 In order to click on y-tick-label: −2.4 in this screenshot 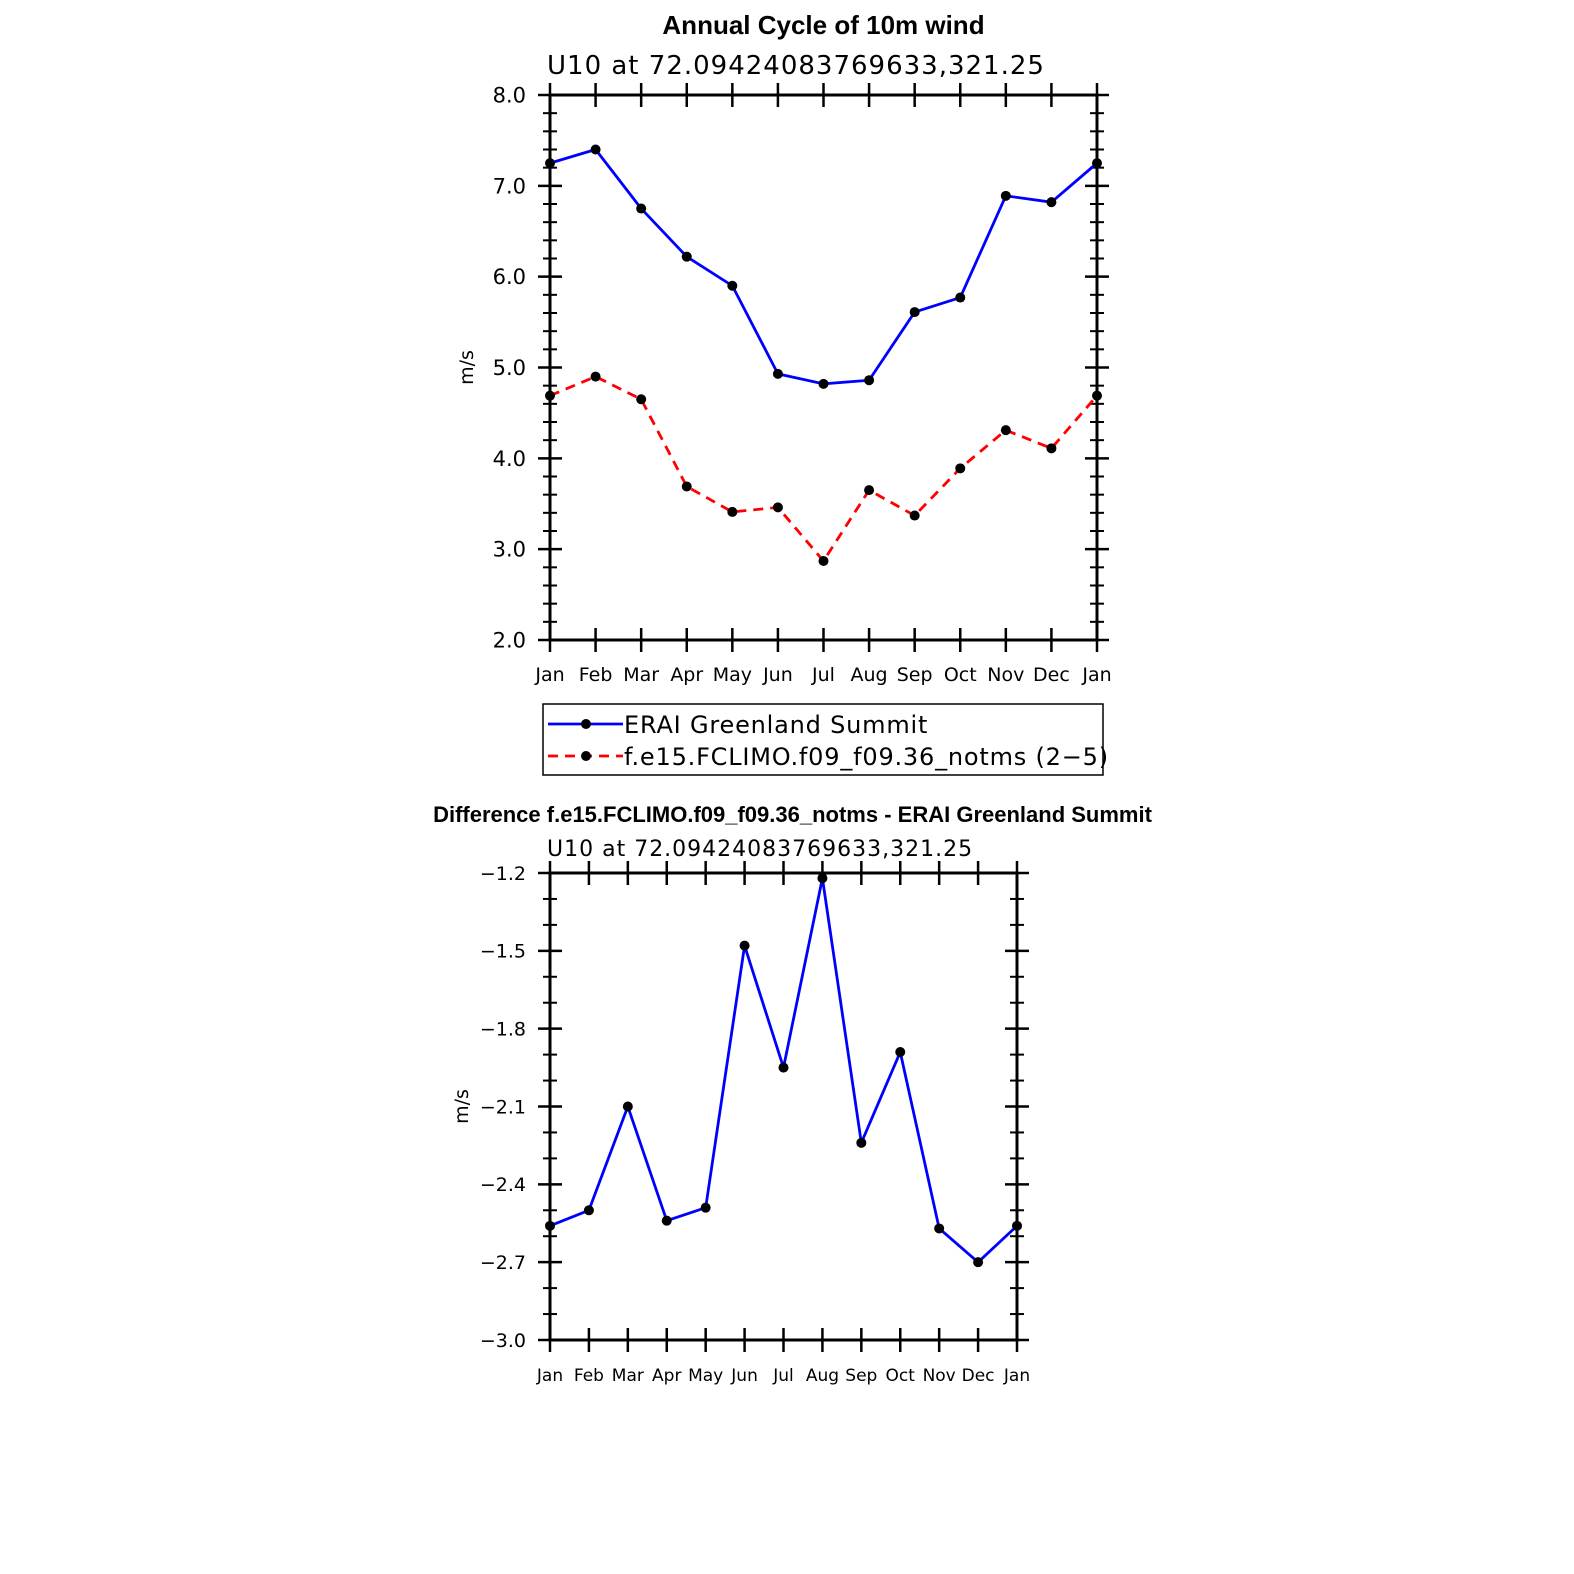, I will do `click(503, 1185)`.